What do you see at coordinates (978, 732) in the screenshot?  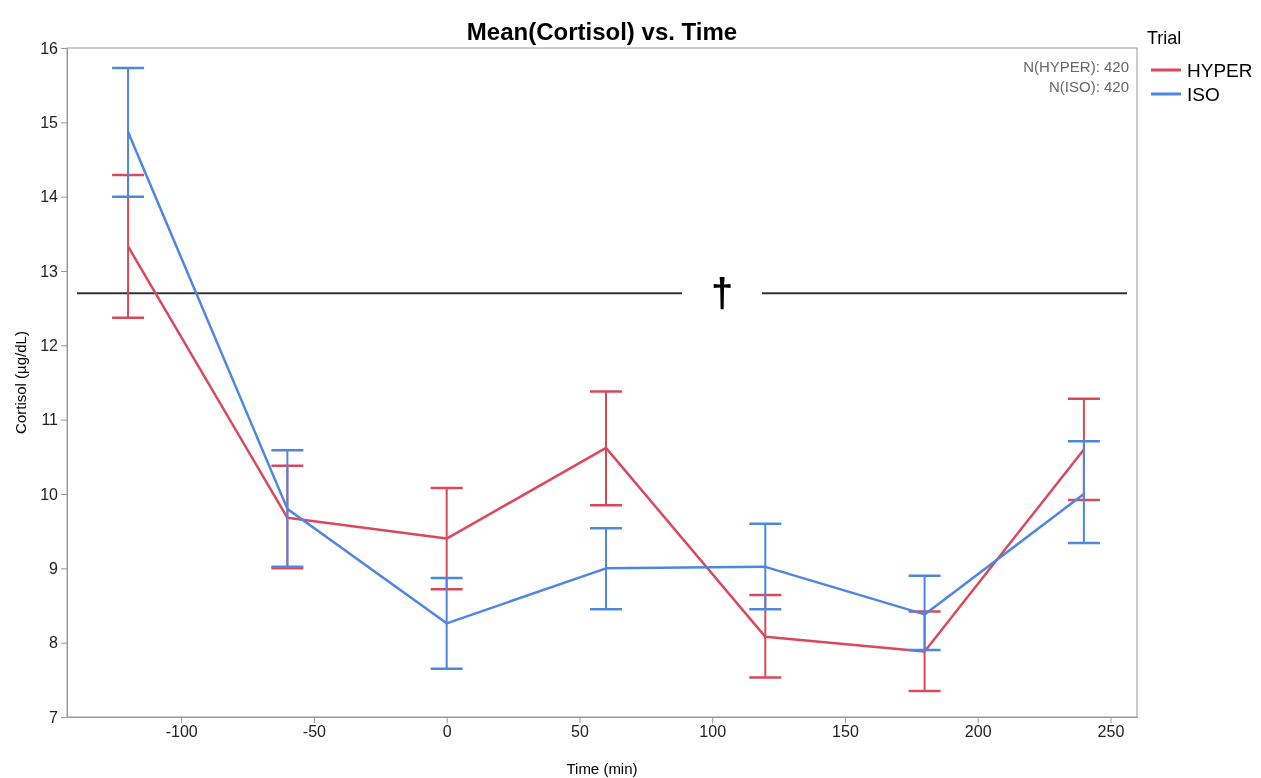 I see `x-tick-label: 200` at bounding box center [978, 732].